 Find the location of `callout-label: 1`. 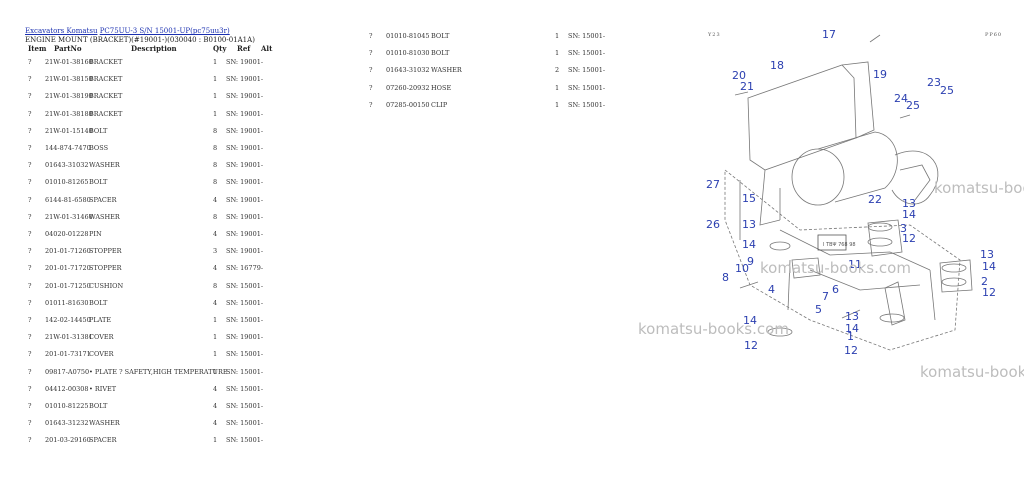

callout-label: 1 is located at coordinates (850, 336).